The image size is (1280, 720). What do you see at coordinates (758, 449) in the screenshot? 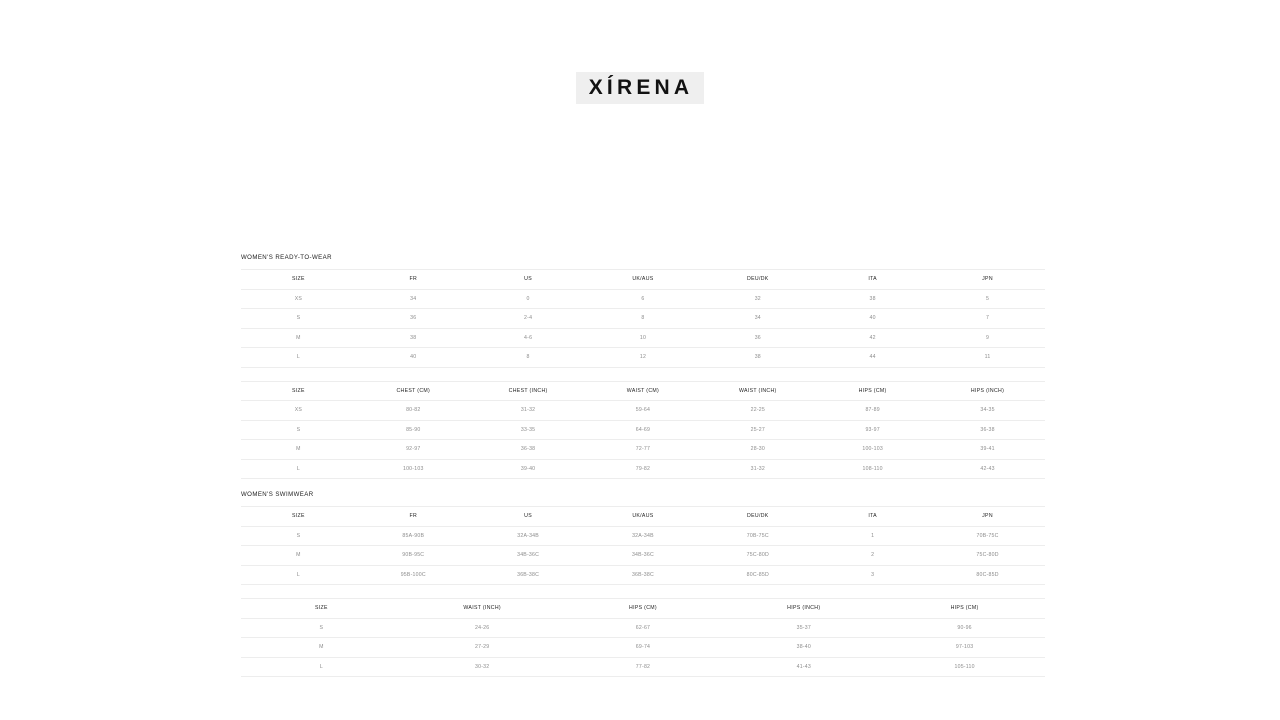
I see `measurement-cell: 28-30` at bounding box center [758, 449].